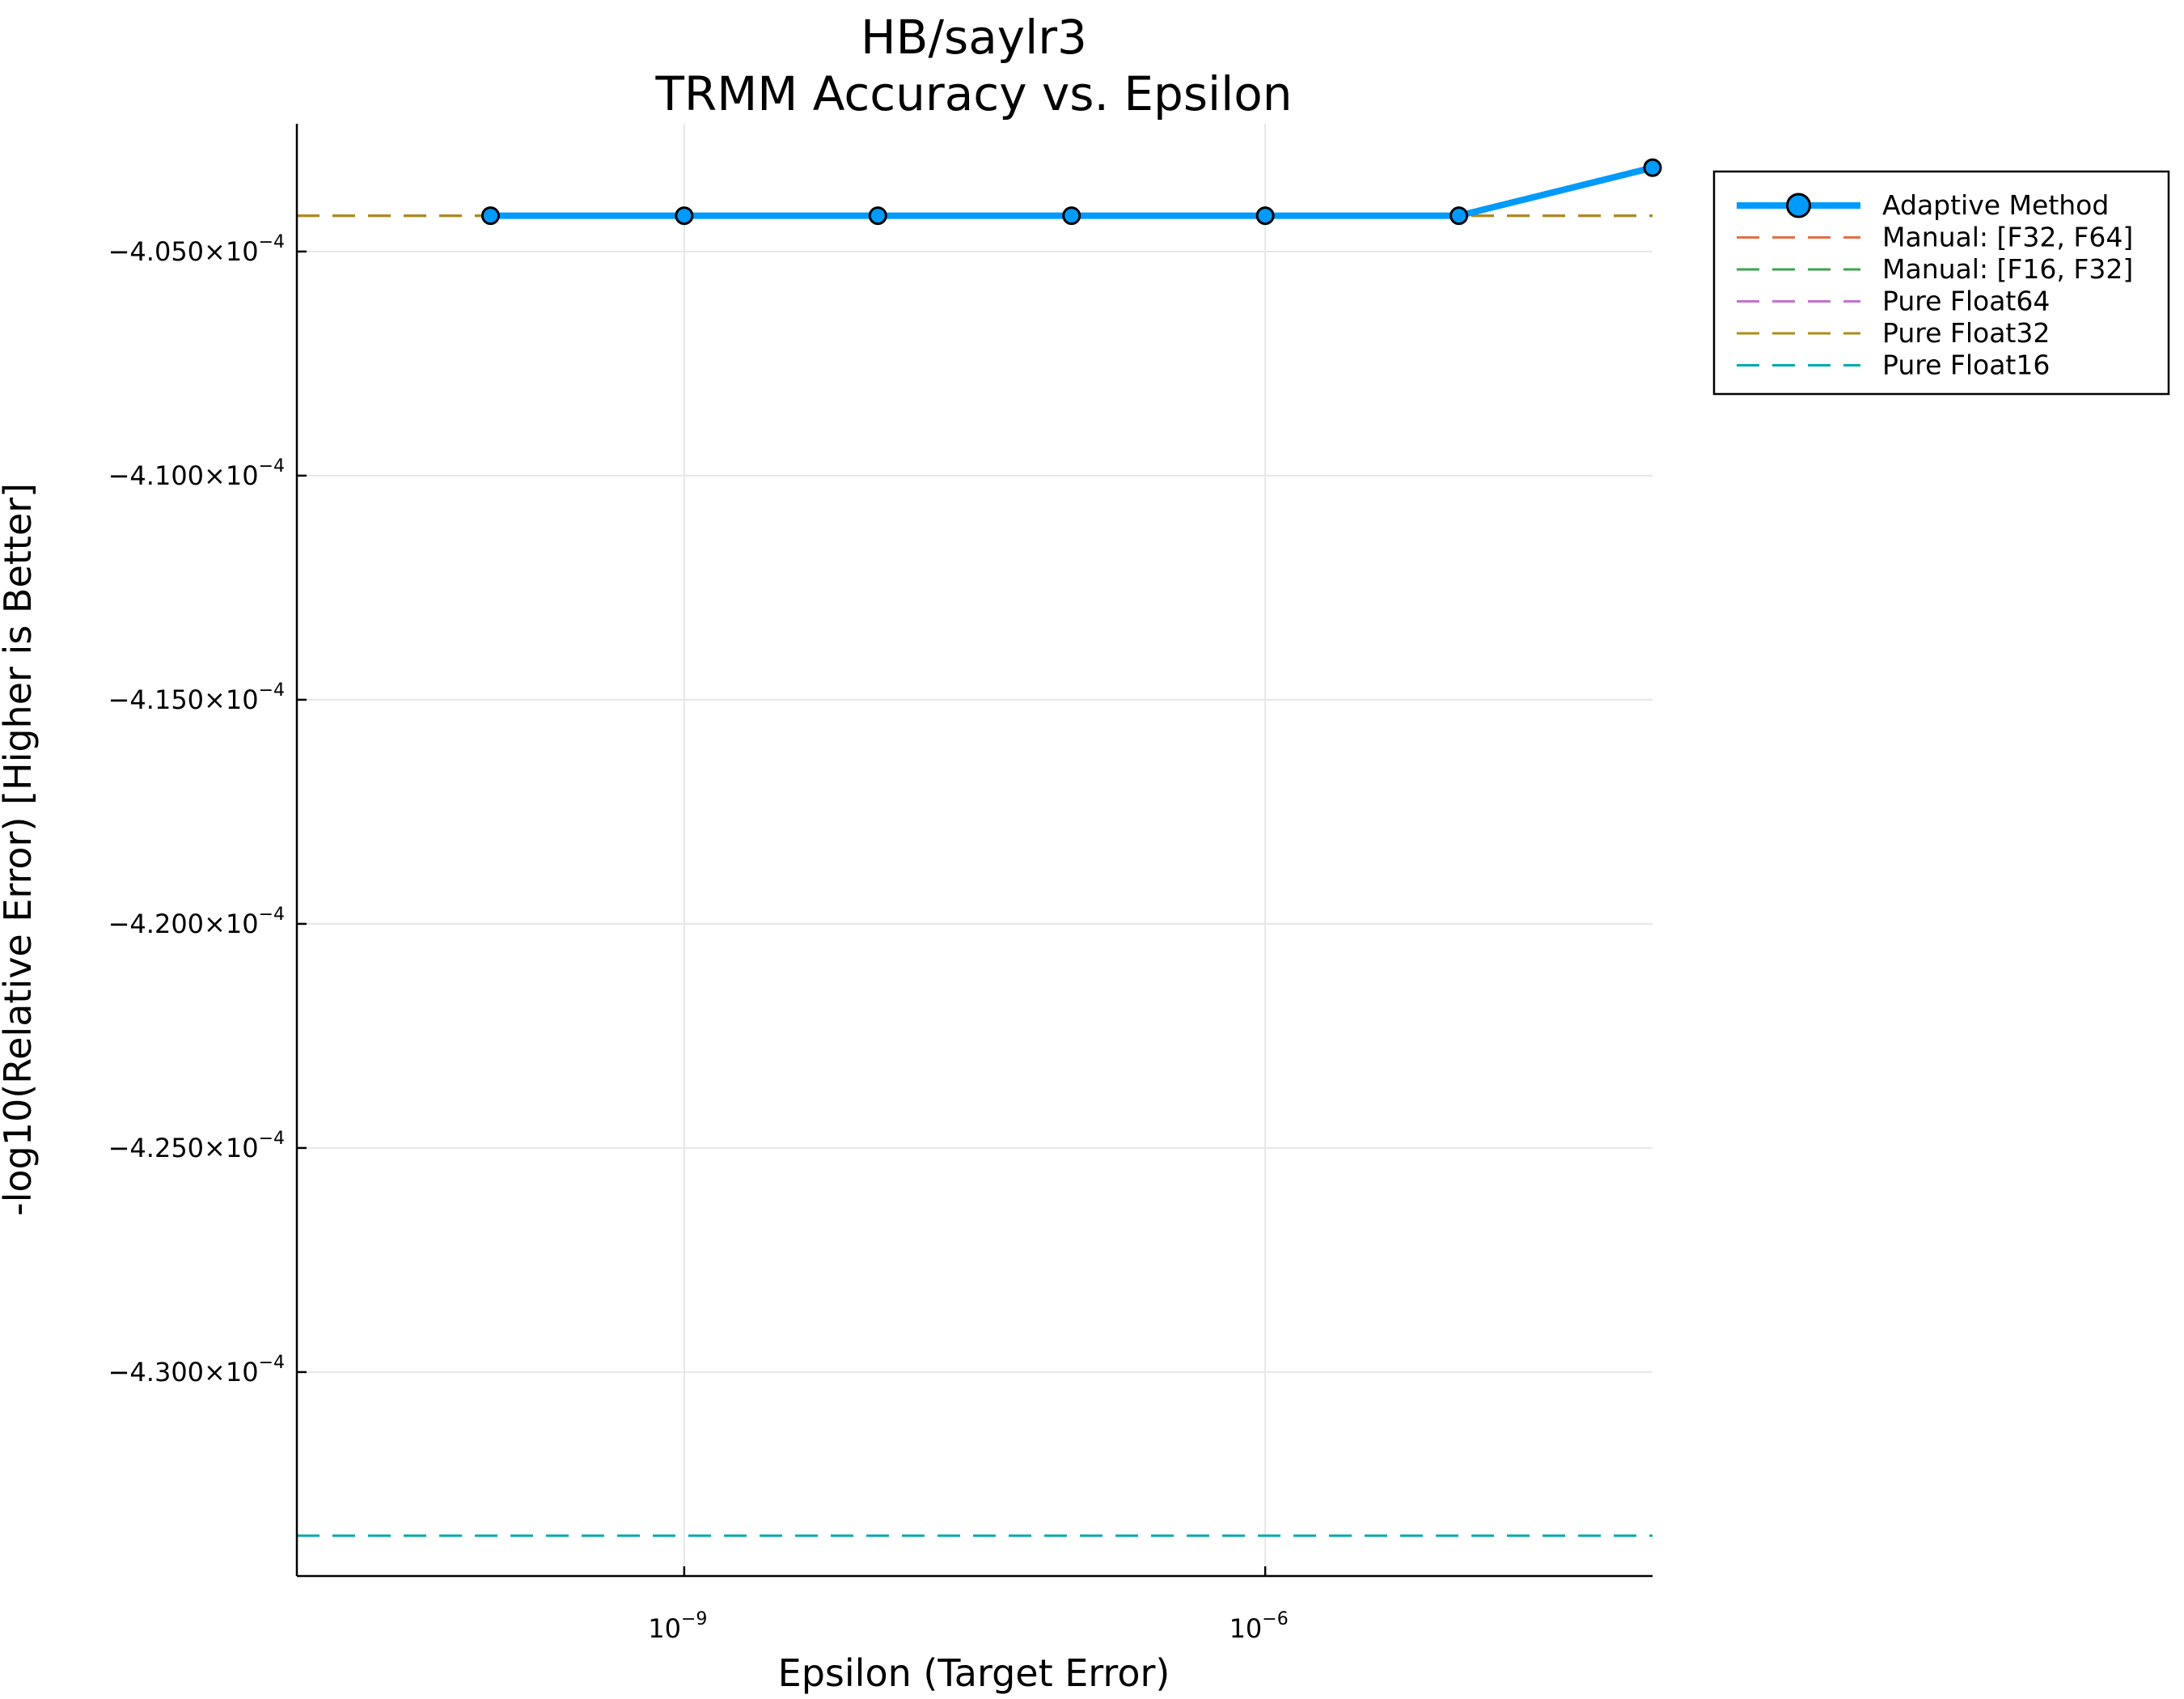 The width and height of the screenshot is (2184, 1699). What do you see at coordinates (2008, 269) in the screenshot?
I see `legend-label: Manual: [F16, F32]` at bounding box center [2008, 269].